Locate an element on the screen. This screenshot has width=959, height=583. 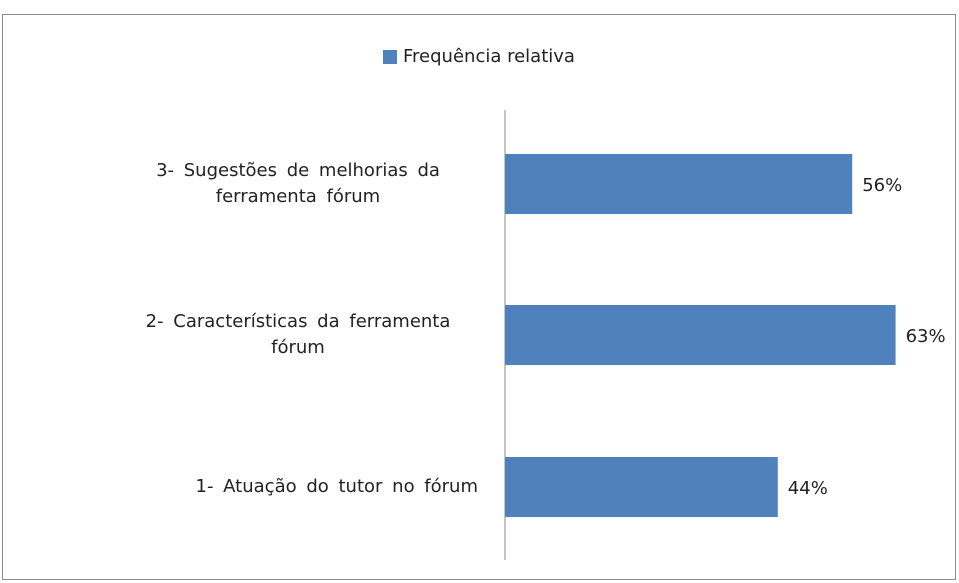
category-label: 2- Características da ferramenta fórum is located at coordinates (298, 334).